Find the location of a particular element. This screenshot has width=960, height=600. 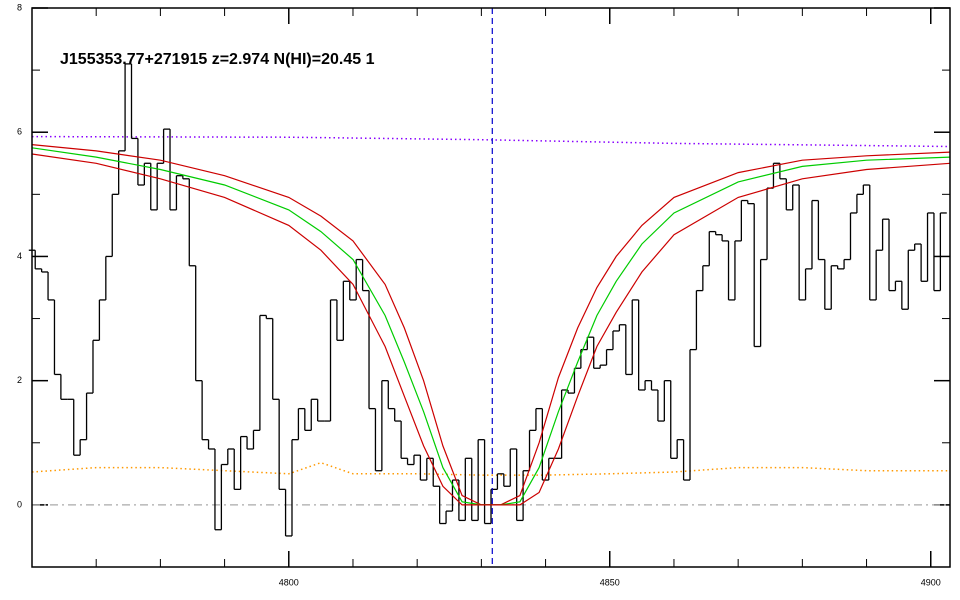

y-tick-label: 8 is located at coordinates (19, 7).